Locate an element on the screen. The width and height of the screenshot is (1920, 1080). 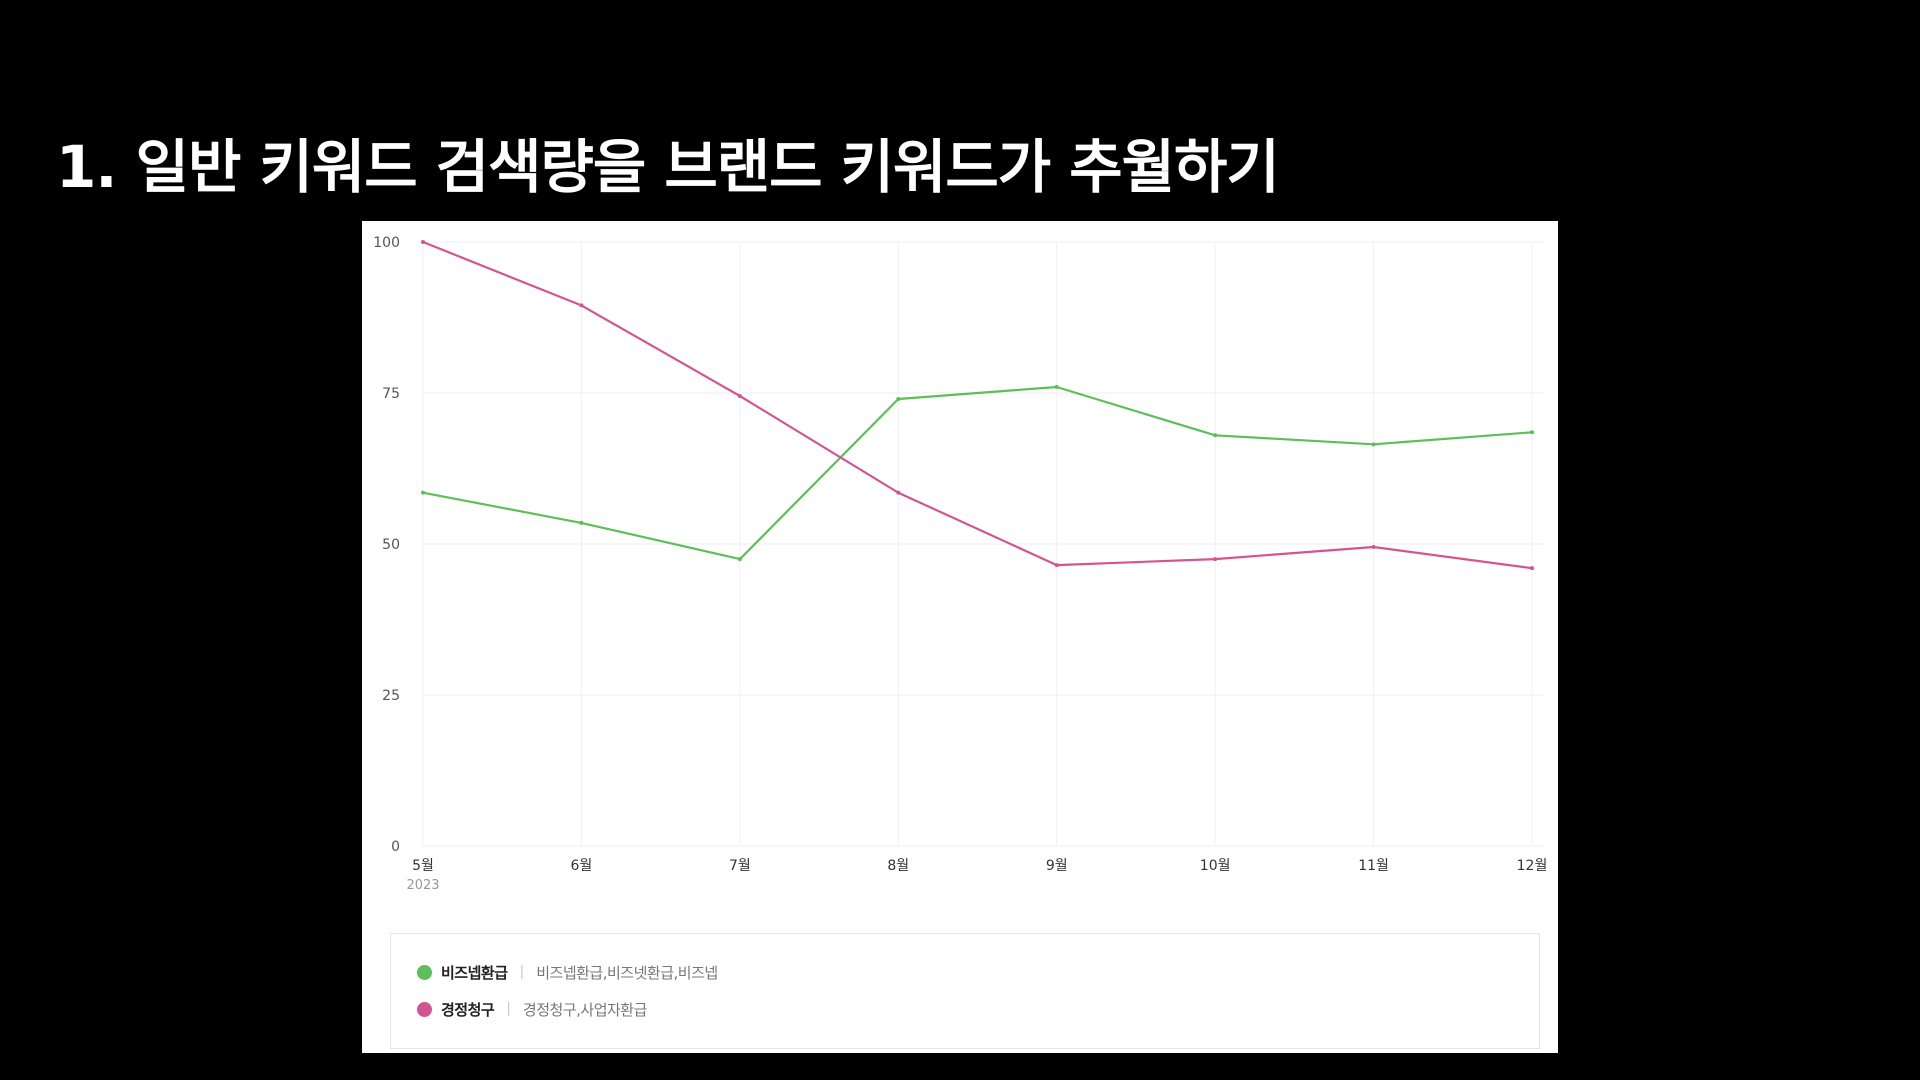
legend-item-gyeongjeong: 경정청구 | 경정청구,사업자환급 is located at coordinates (532, 1009).